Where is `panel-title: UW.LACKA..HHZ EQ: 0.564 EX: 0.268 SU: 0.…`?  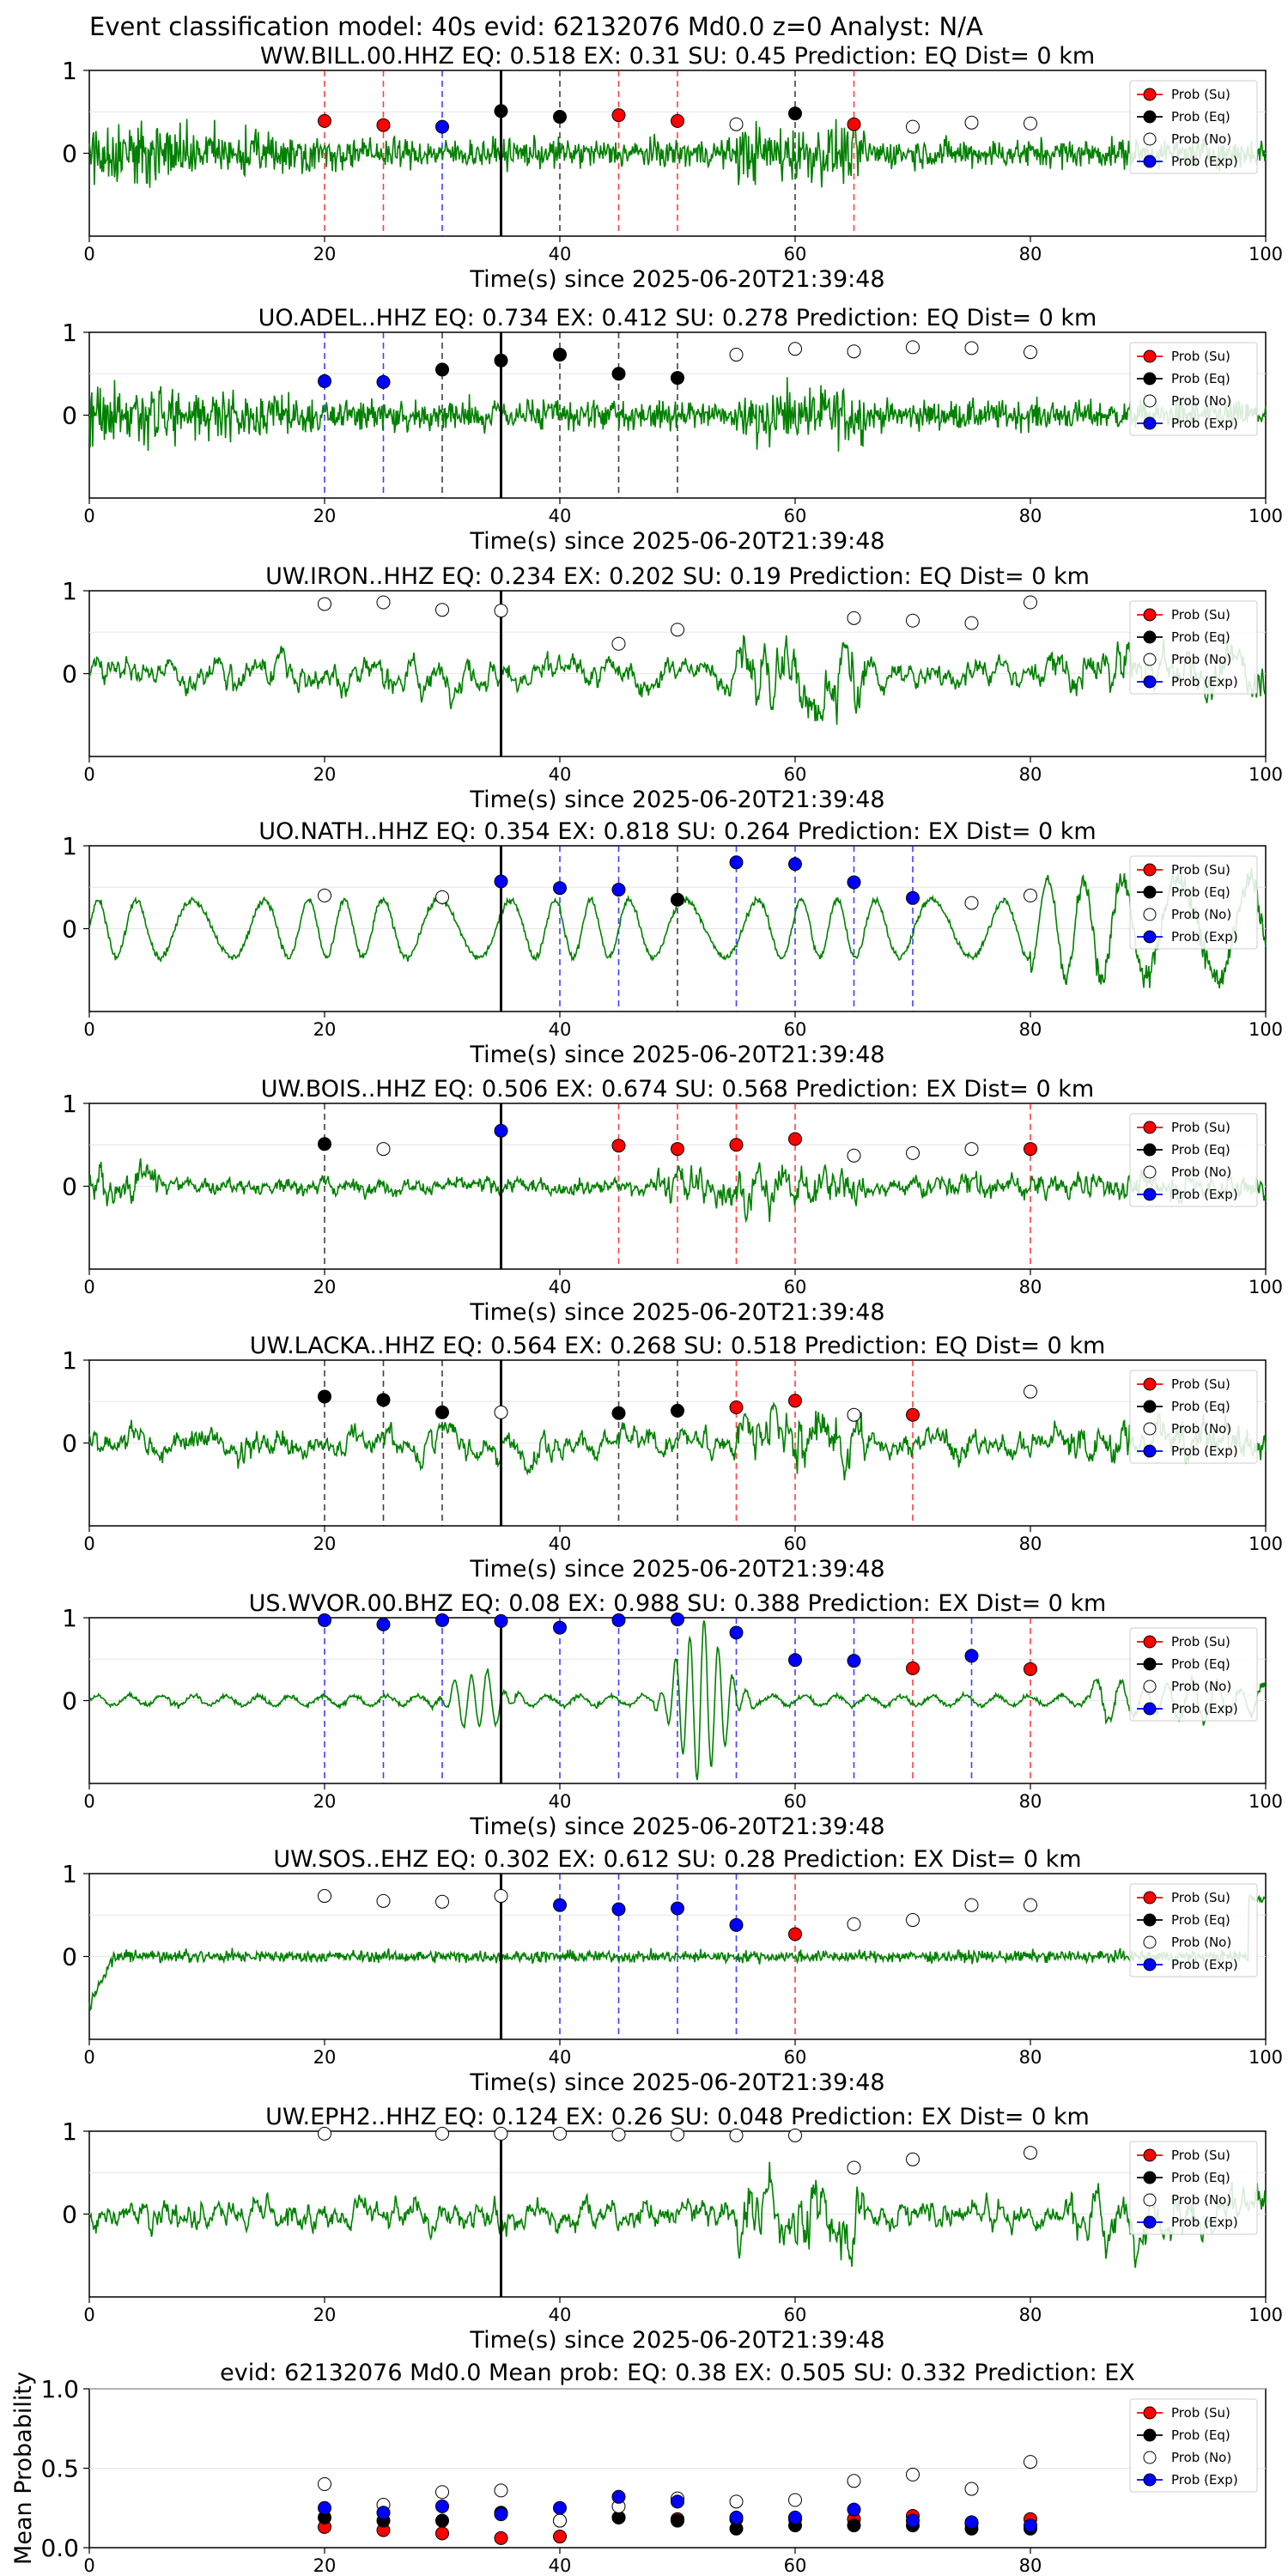
panel-title: UW.LACKA..HHZ EQ: 0.564 EX: 0.268 SU: 0.… is located at coordinates (678, 1346).